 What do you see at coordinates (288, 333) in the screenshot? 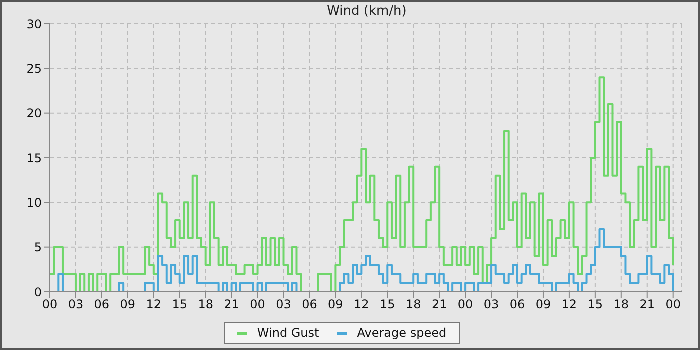
I see `legend-label: Wind Gust` at bounding box center [288, 333].